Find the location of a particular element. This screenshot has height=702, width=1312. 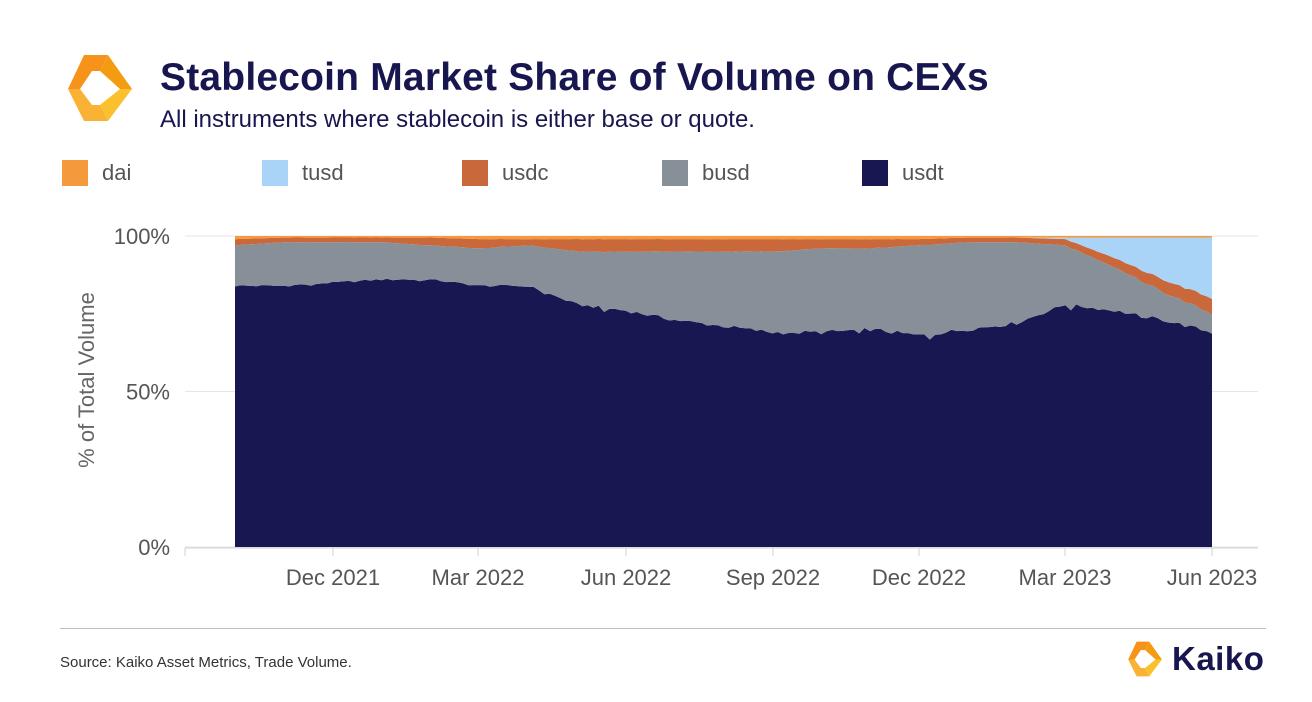

x-tick-label: Sep 2022 is located at coordinates (773, 577).